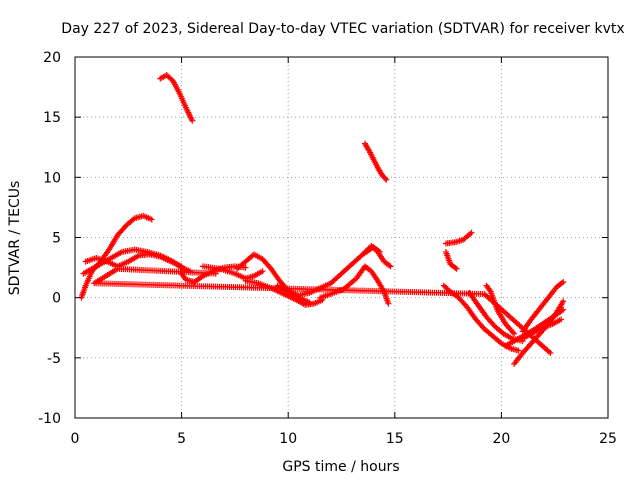 The height and width of the screenshot is (480, 640). Describe the element at coordinates (496, 316) in the screenshot. I see `series-track-p` at that location.